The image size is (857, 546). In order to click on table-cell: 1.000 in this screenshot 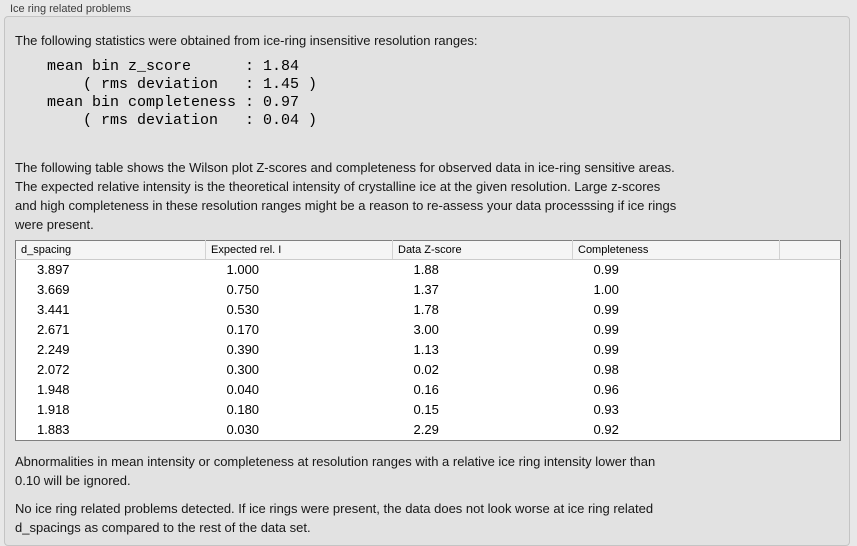, I will do `click(243, 269)`.